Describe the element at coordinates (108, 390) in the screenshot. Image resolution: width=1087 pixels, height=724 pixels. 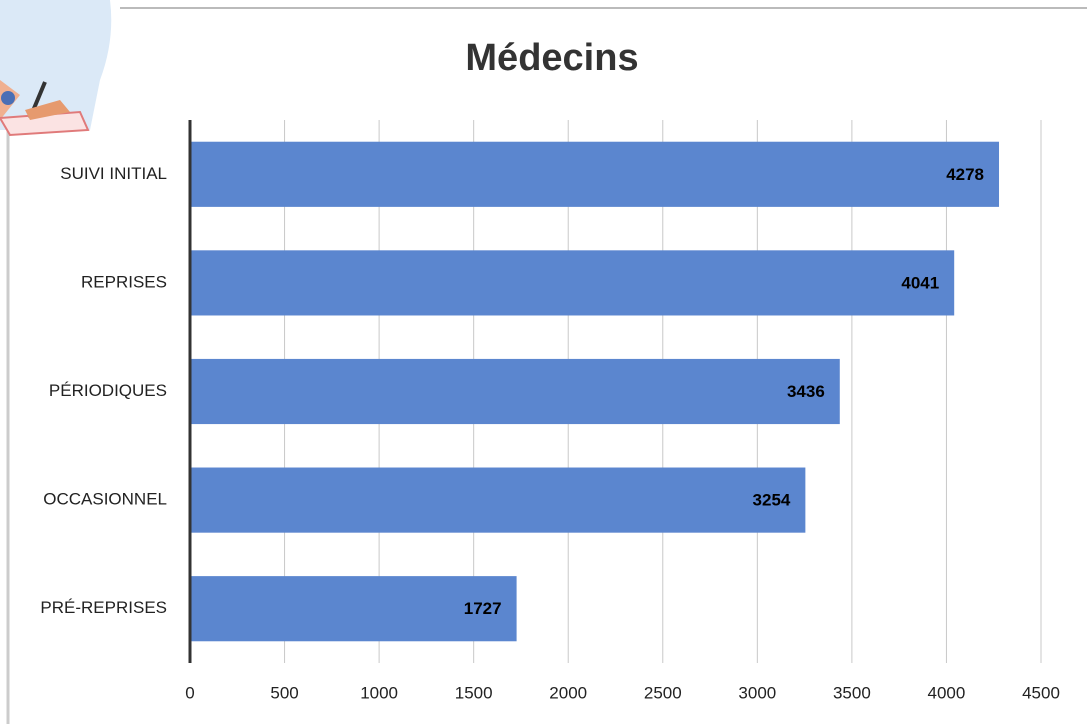
I see `y-tick-label: PÉRIODIQUES` at that location.